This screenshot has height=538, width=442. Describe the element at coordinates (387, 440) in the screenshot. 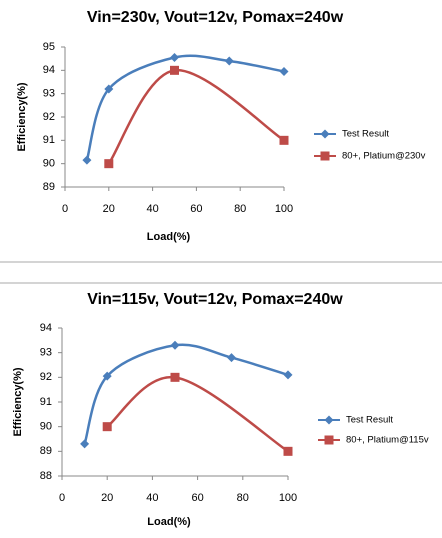

I see `legend-label: 80+, Platium@115v` at that location.